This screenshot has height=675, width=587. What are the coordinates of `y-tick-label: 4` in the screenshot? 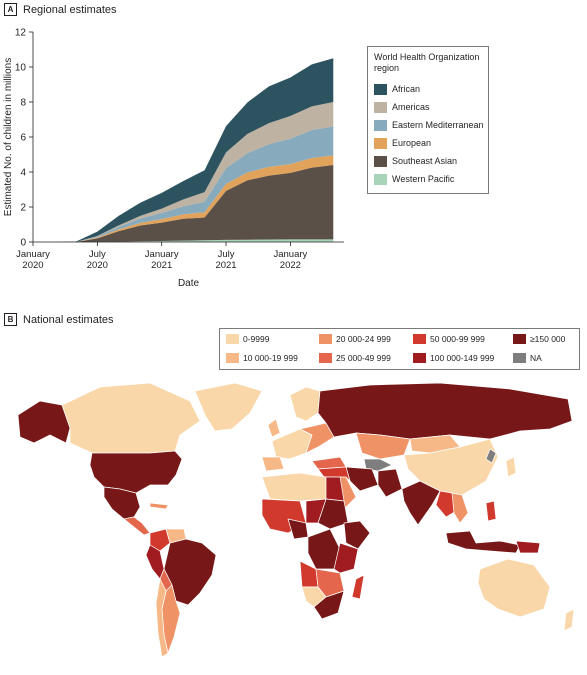 It's located at (23, 173).